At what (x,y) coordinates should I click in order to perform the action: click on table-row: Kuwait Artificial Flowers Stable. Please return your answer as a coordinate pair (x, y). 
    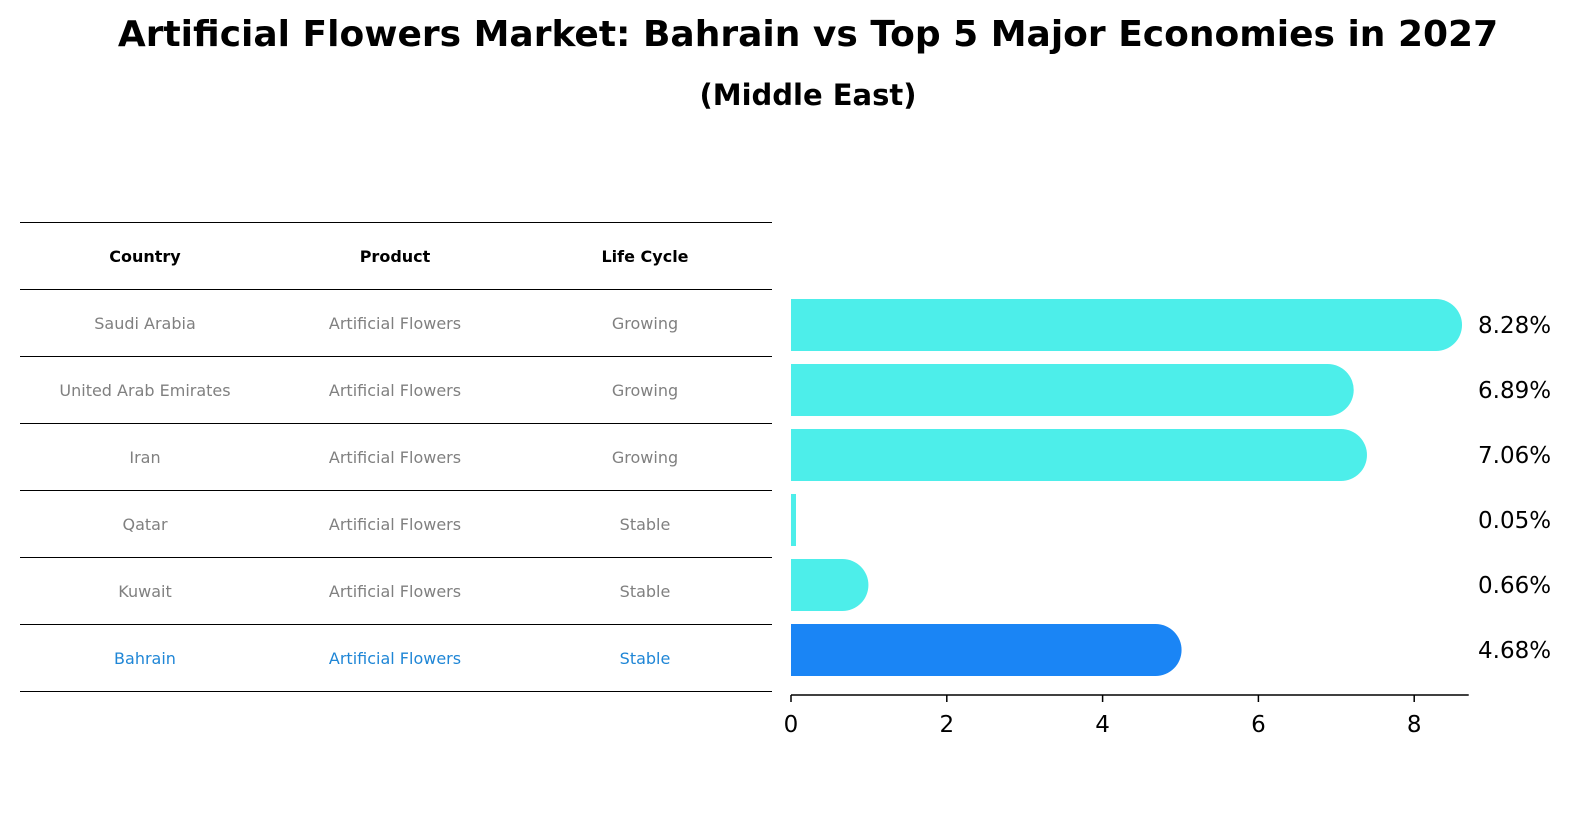
    Looking at the image, I should click on (396, 590).